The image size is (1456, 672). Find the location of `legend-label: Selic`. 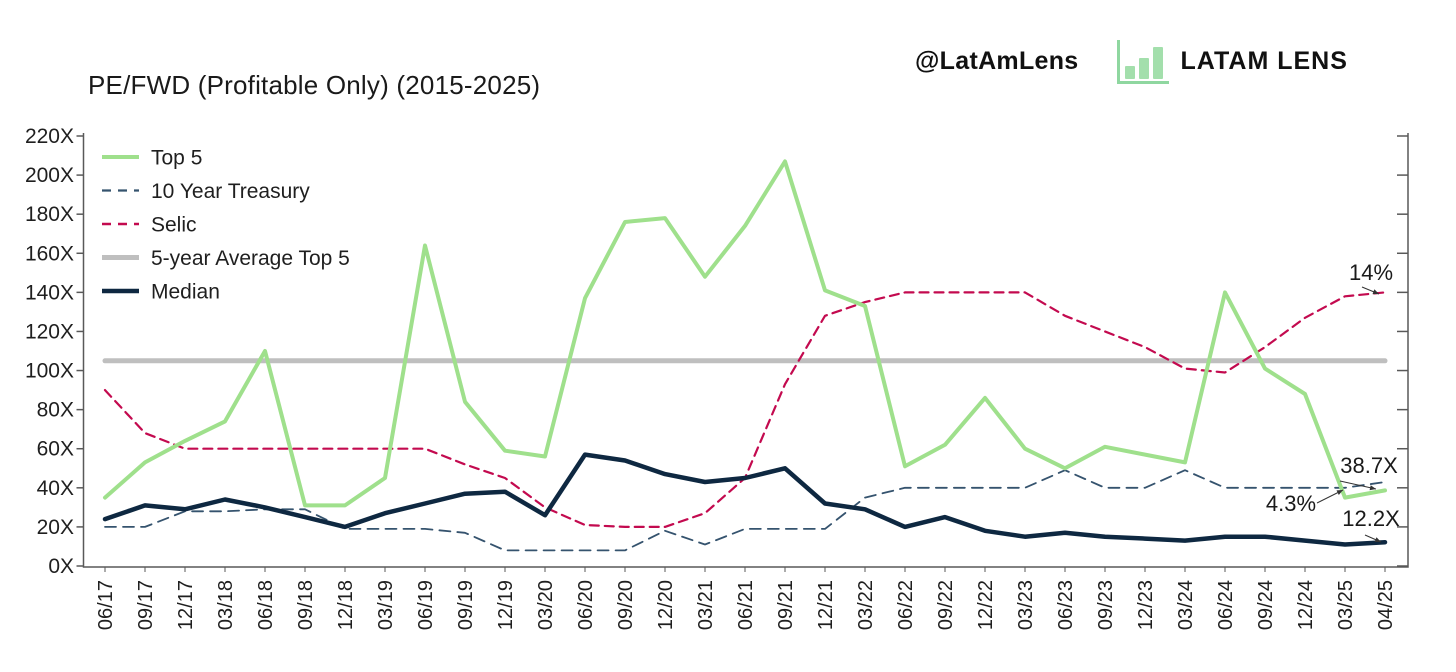

legend-label: Selic is located at coordinates (174, 225).